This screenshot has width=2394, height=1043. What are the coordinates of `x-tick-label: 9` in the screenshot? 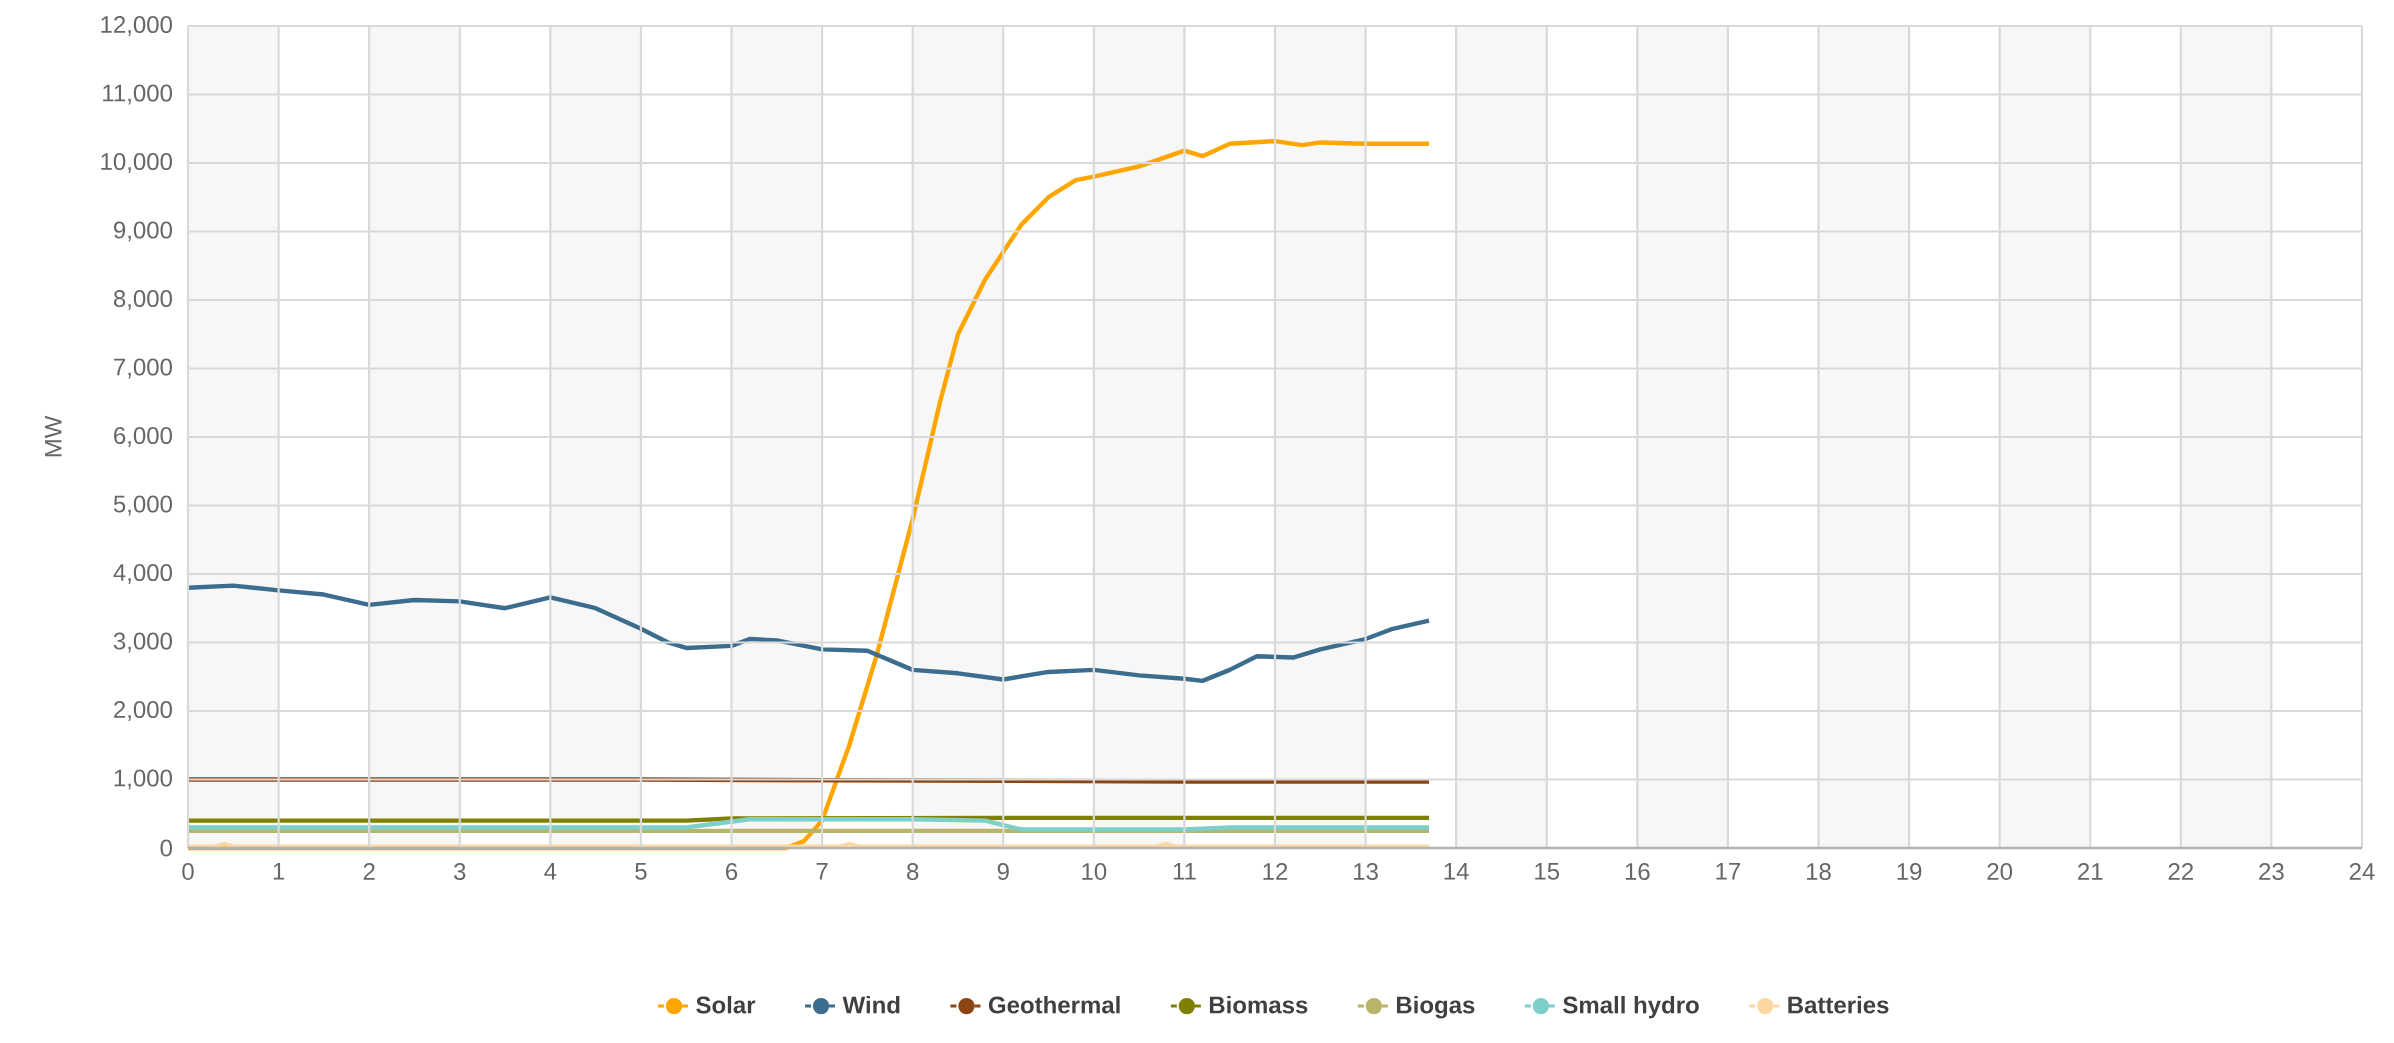 It's located at (1003, 872).